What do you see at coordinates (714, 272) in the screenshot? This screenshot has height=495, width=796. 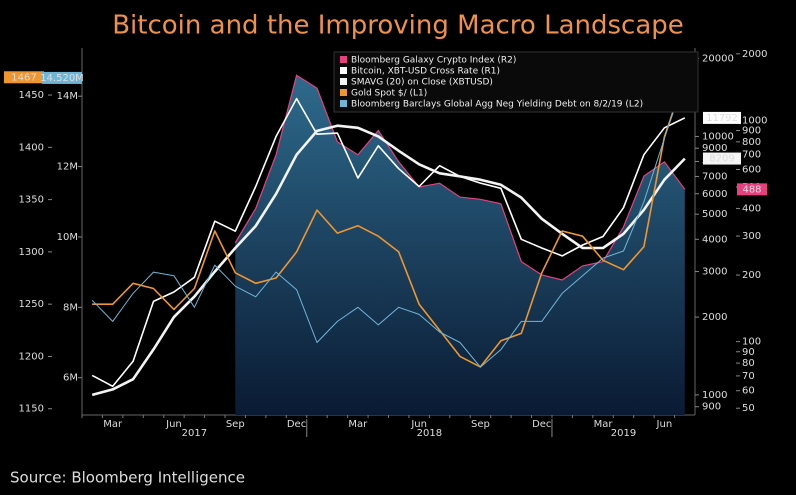 I see `y3-tick-label: 3000` at bounding box center [714, 272].